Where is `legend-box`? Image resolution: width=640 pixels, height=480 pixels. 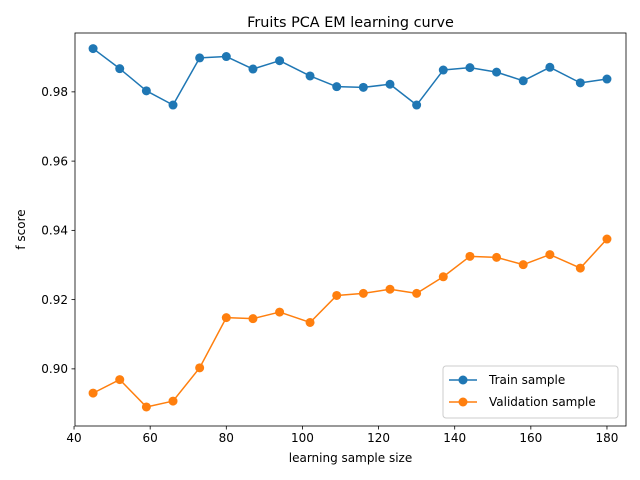 legend-box is located at coordinates (530, 392).